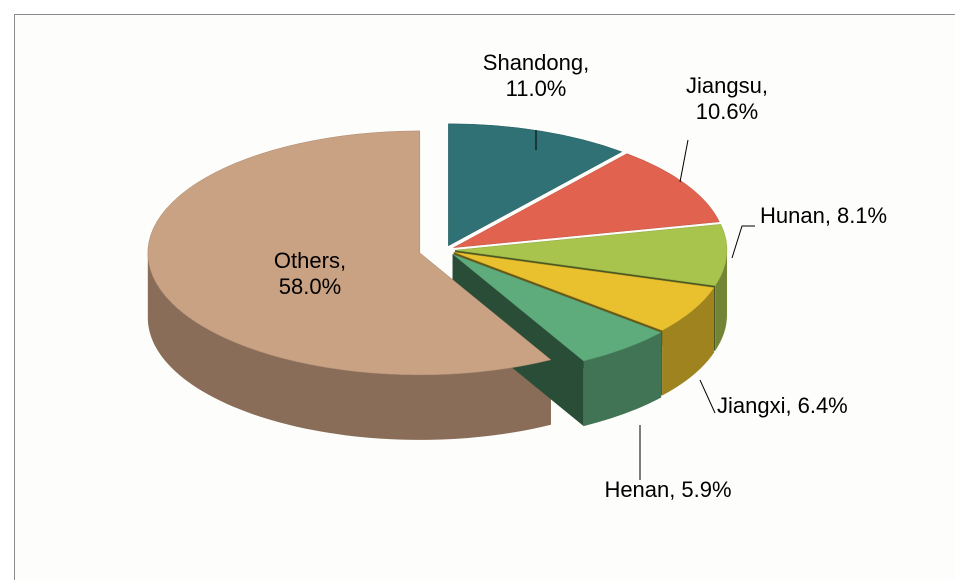 The image size is (955, 580). I want to click on data-label: Jiangxi, 6.4%, so click(782, 405).